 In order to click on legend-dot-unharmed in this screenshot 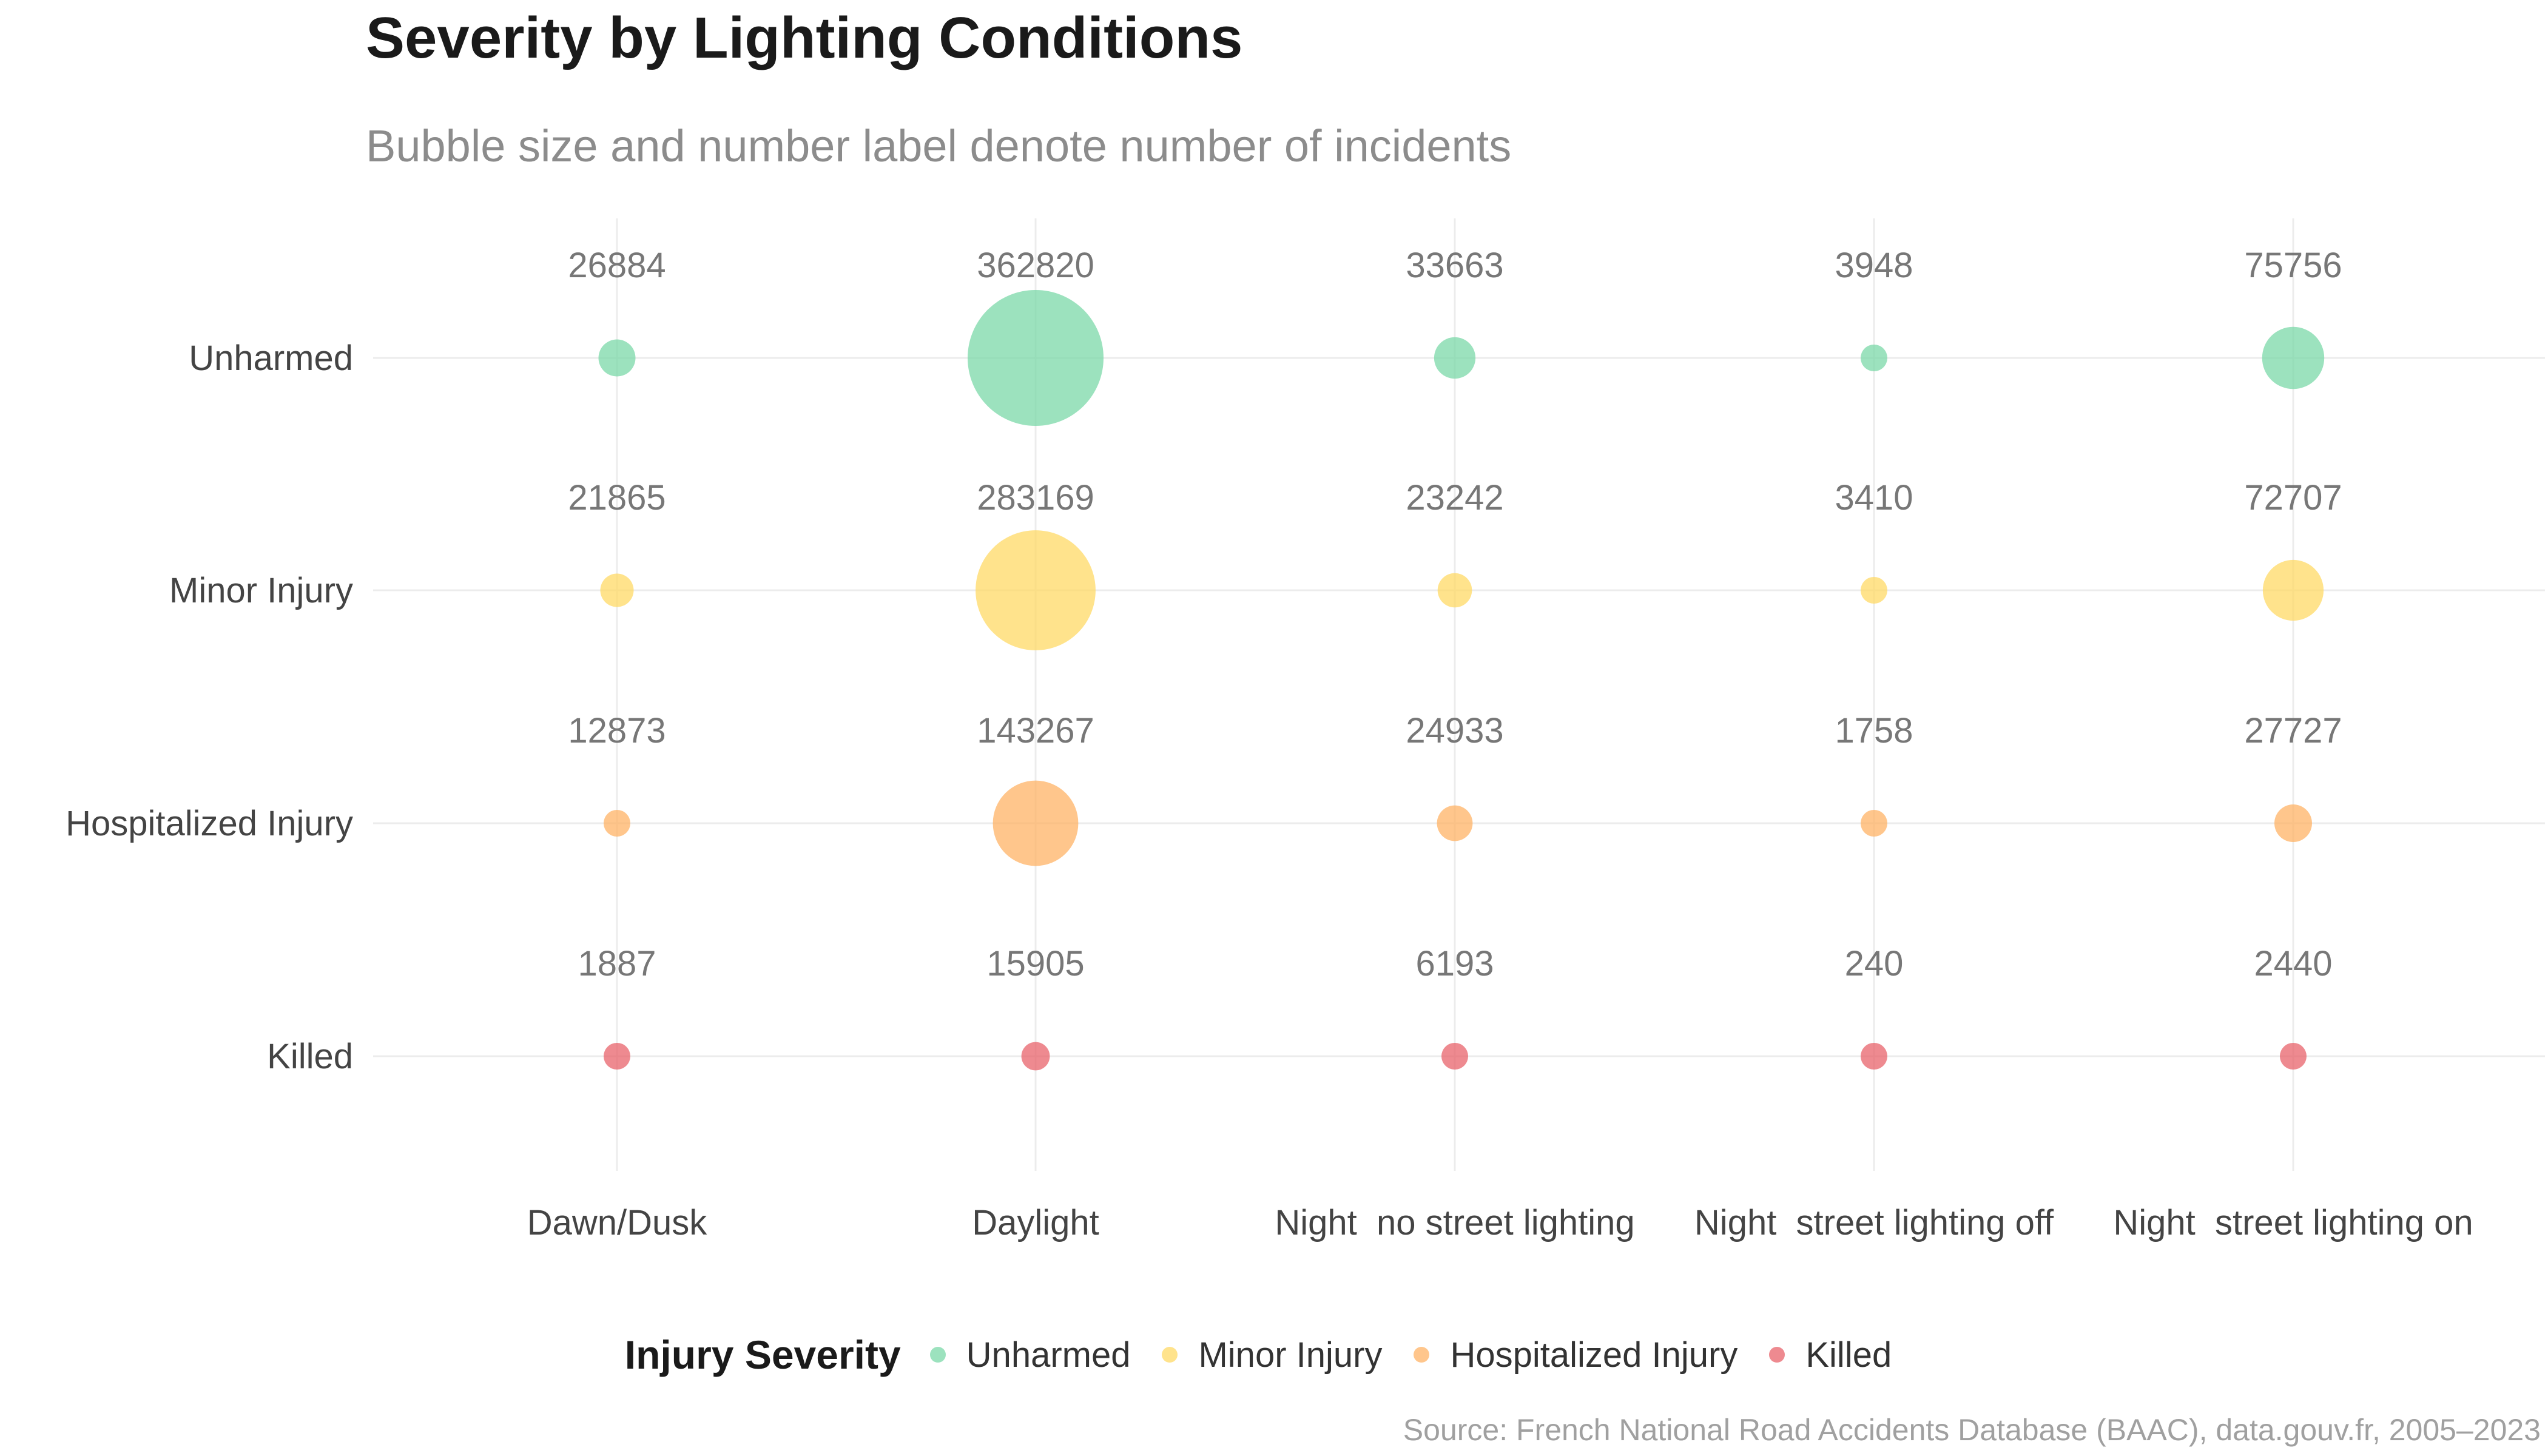, I will do `click(937, 1355)`.